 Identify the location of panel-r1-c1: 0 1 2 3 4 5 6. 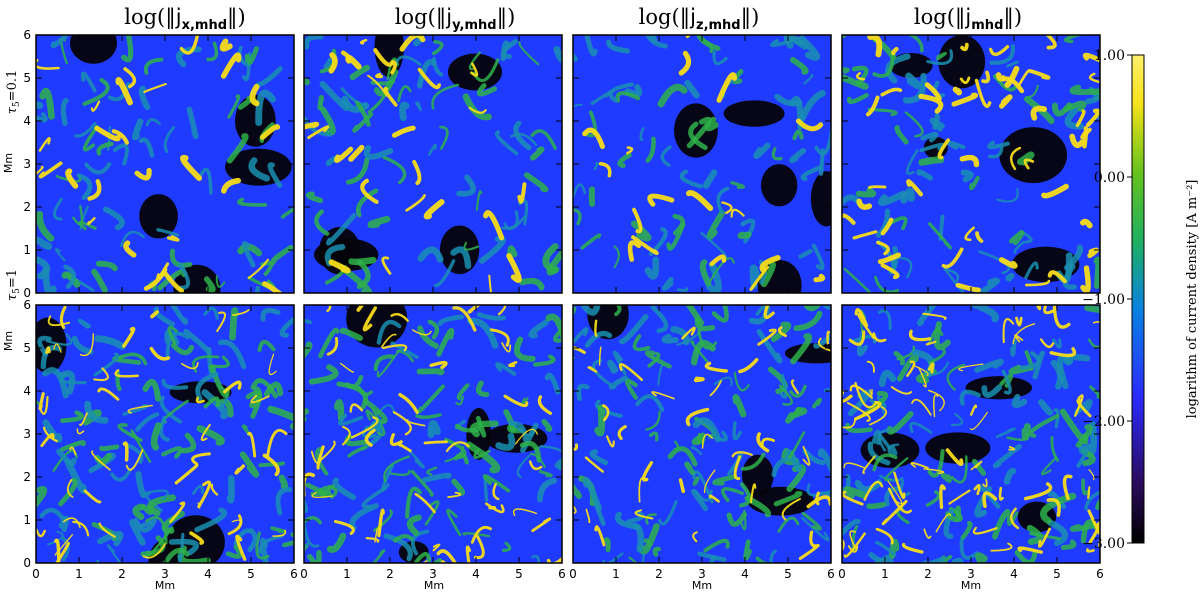
(159, 164).